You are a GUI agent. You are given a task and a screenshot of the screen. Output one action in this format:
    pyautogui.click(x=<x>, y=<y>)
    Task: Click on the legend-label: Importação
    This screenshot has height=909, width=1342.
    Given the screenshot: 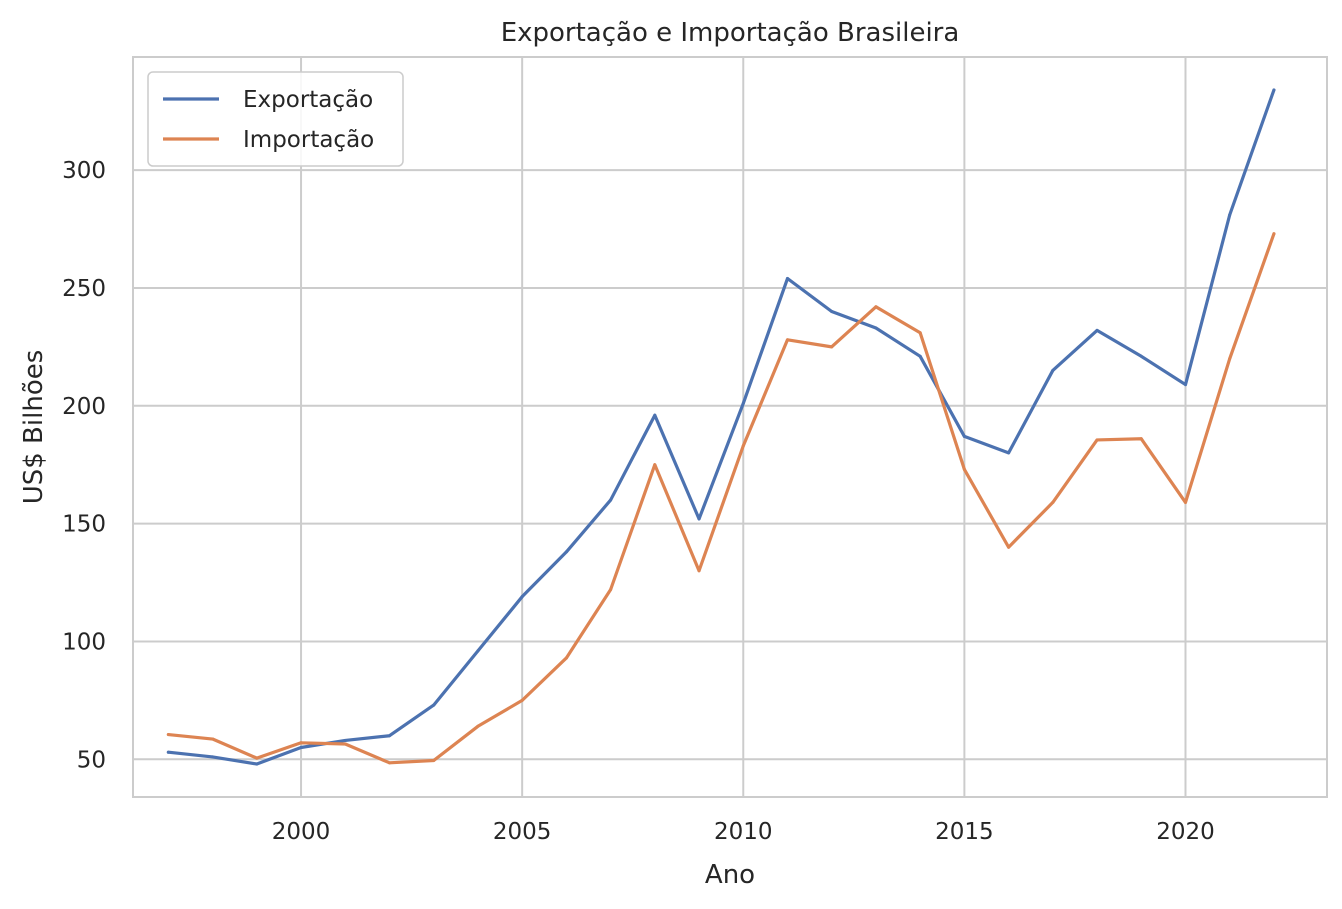 What is the action you would take?
    pyautogui.click(x=308, y=140)
    